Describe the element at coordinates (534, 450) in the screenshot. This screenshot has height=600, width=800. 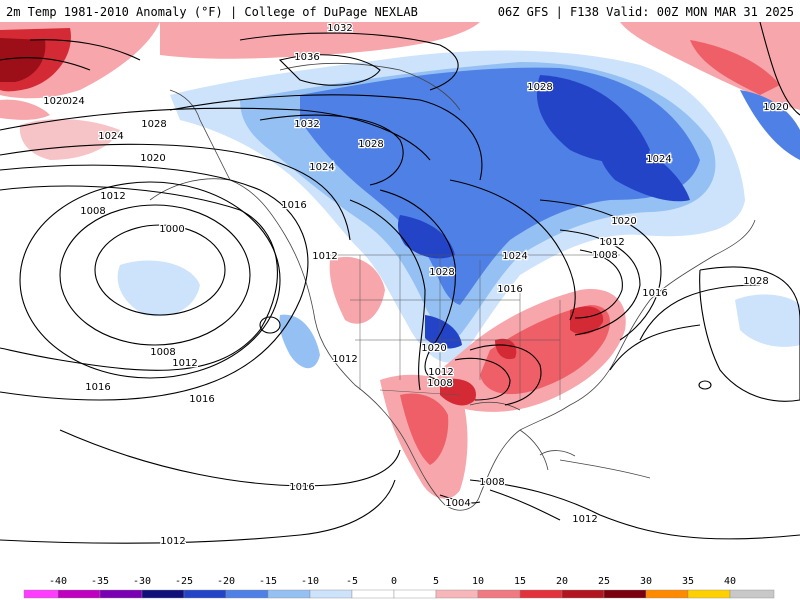
I see `florida-outline` at that location.